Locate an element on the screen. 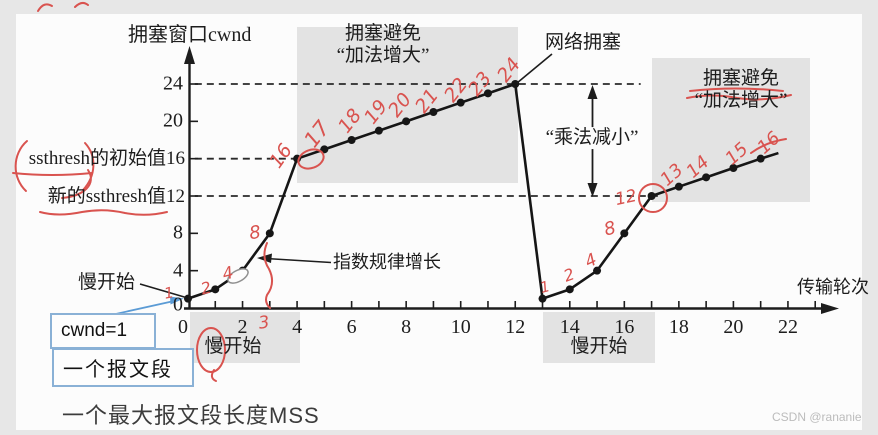 The height and width of the screenshot is (435, 878). slow-start-pointer-line is located at coordinates (163, 291).